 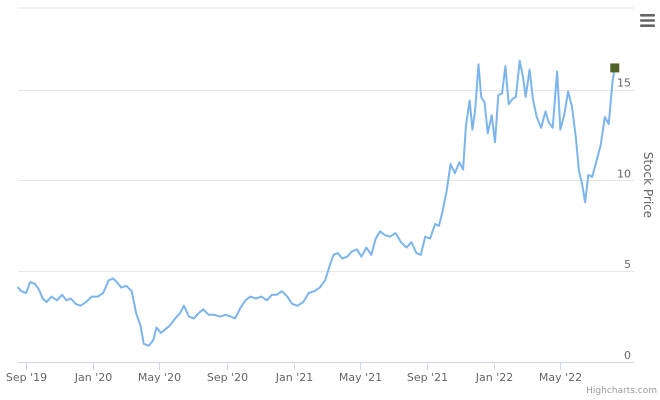 What do you see at coordinates (615, 68) in the screenshot?
I see `last-point-marker` at bounding box center [615, 68].